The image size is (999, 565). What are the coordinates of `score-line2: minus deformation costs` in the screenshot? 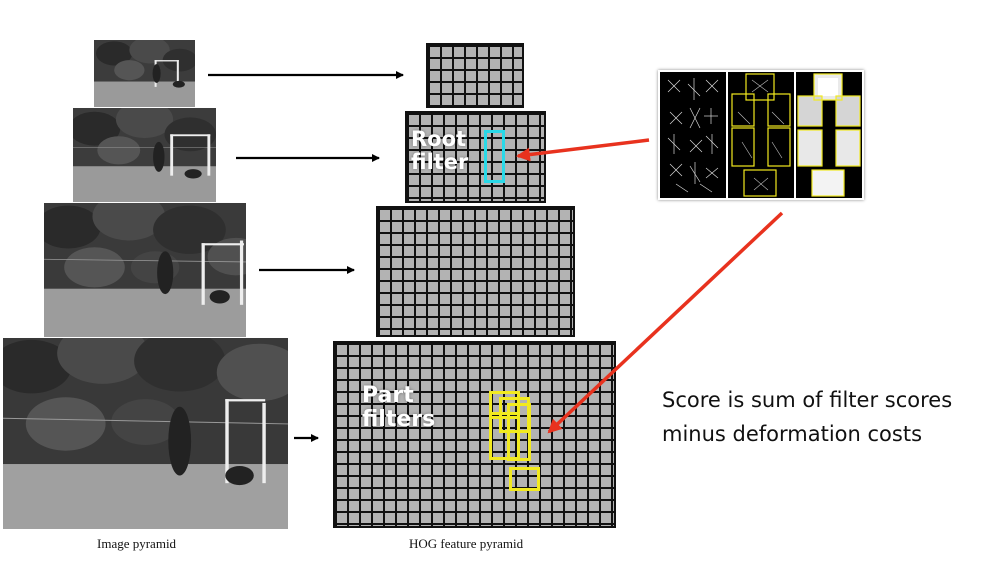 It's located at (792, 434).